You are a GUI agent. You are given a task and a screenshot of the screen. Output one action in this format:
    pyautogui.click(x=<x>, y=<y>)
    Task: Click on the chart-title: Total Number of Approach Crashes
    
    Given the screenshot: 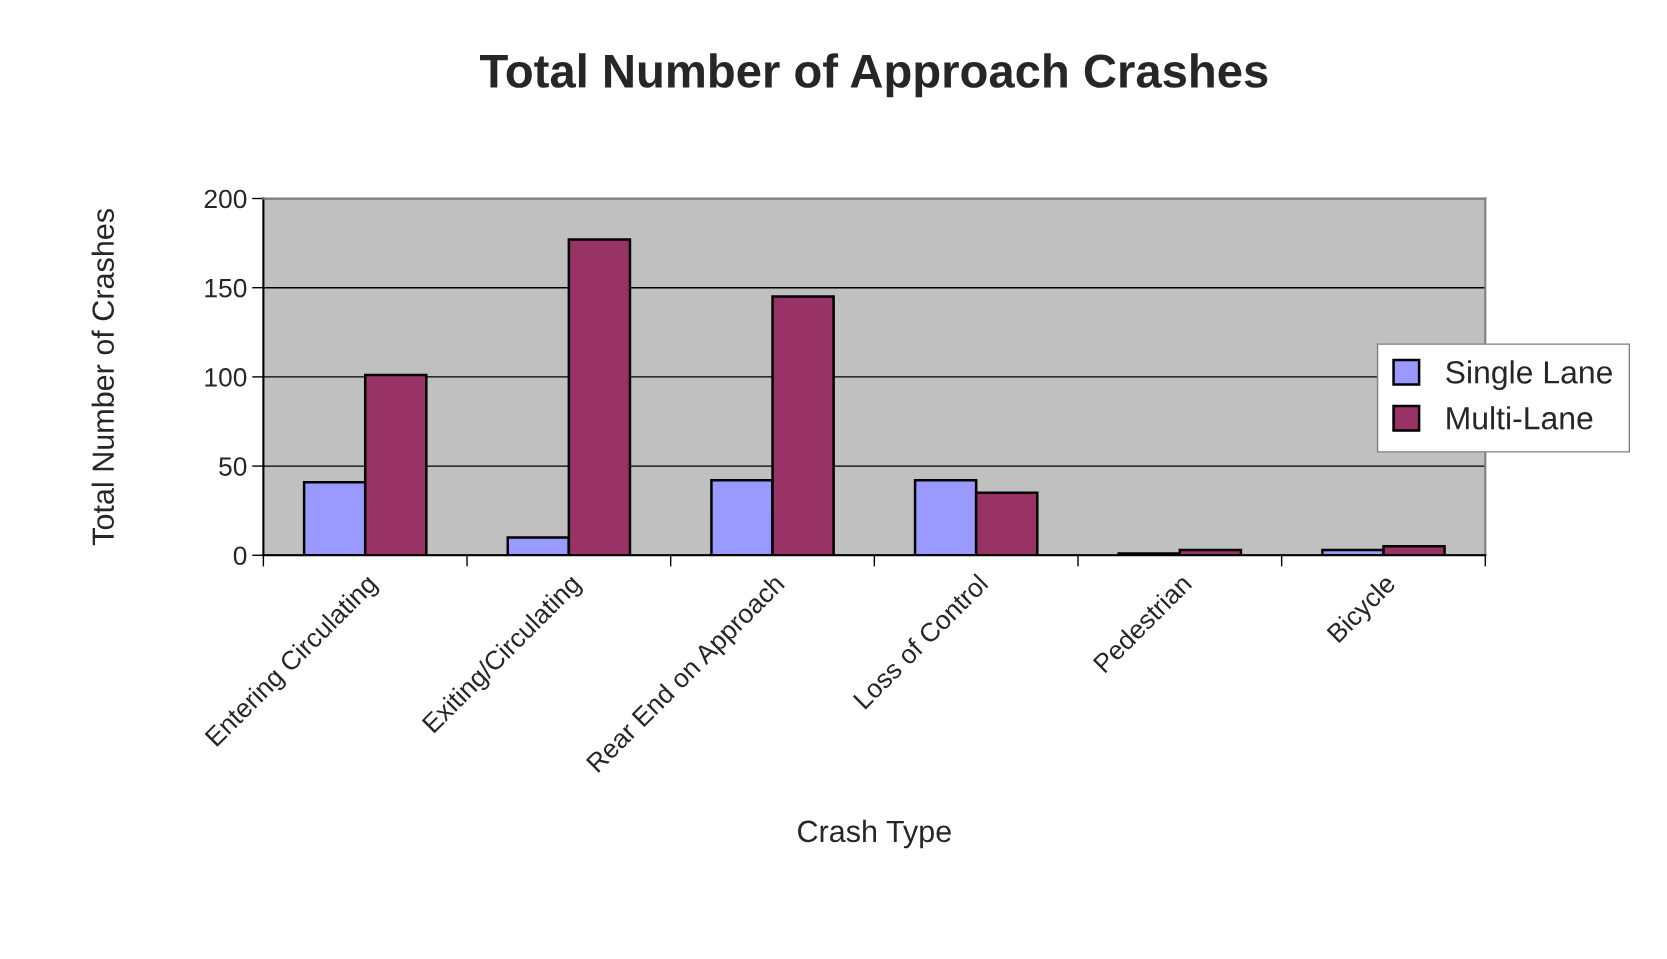 What is the action you would take?
    pyautogui.click(x=874, y=75)
    